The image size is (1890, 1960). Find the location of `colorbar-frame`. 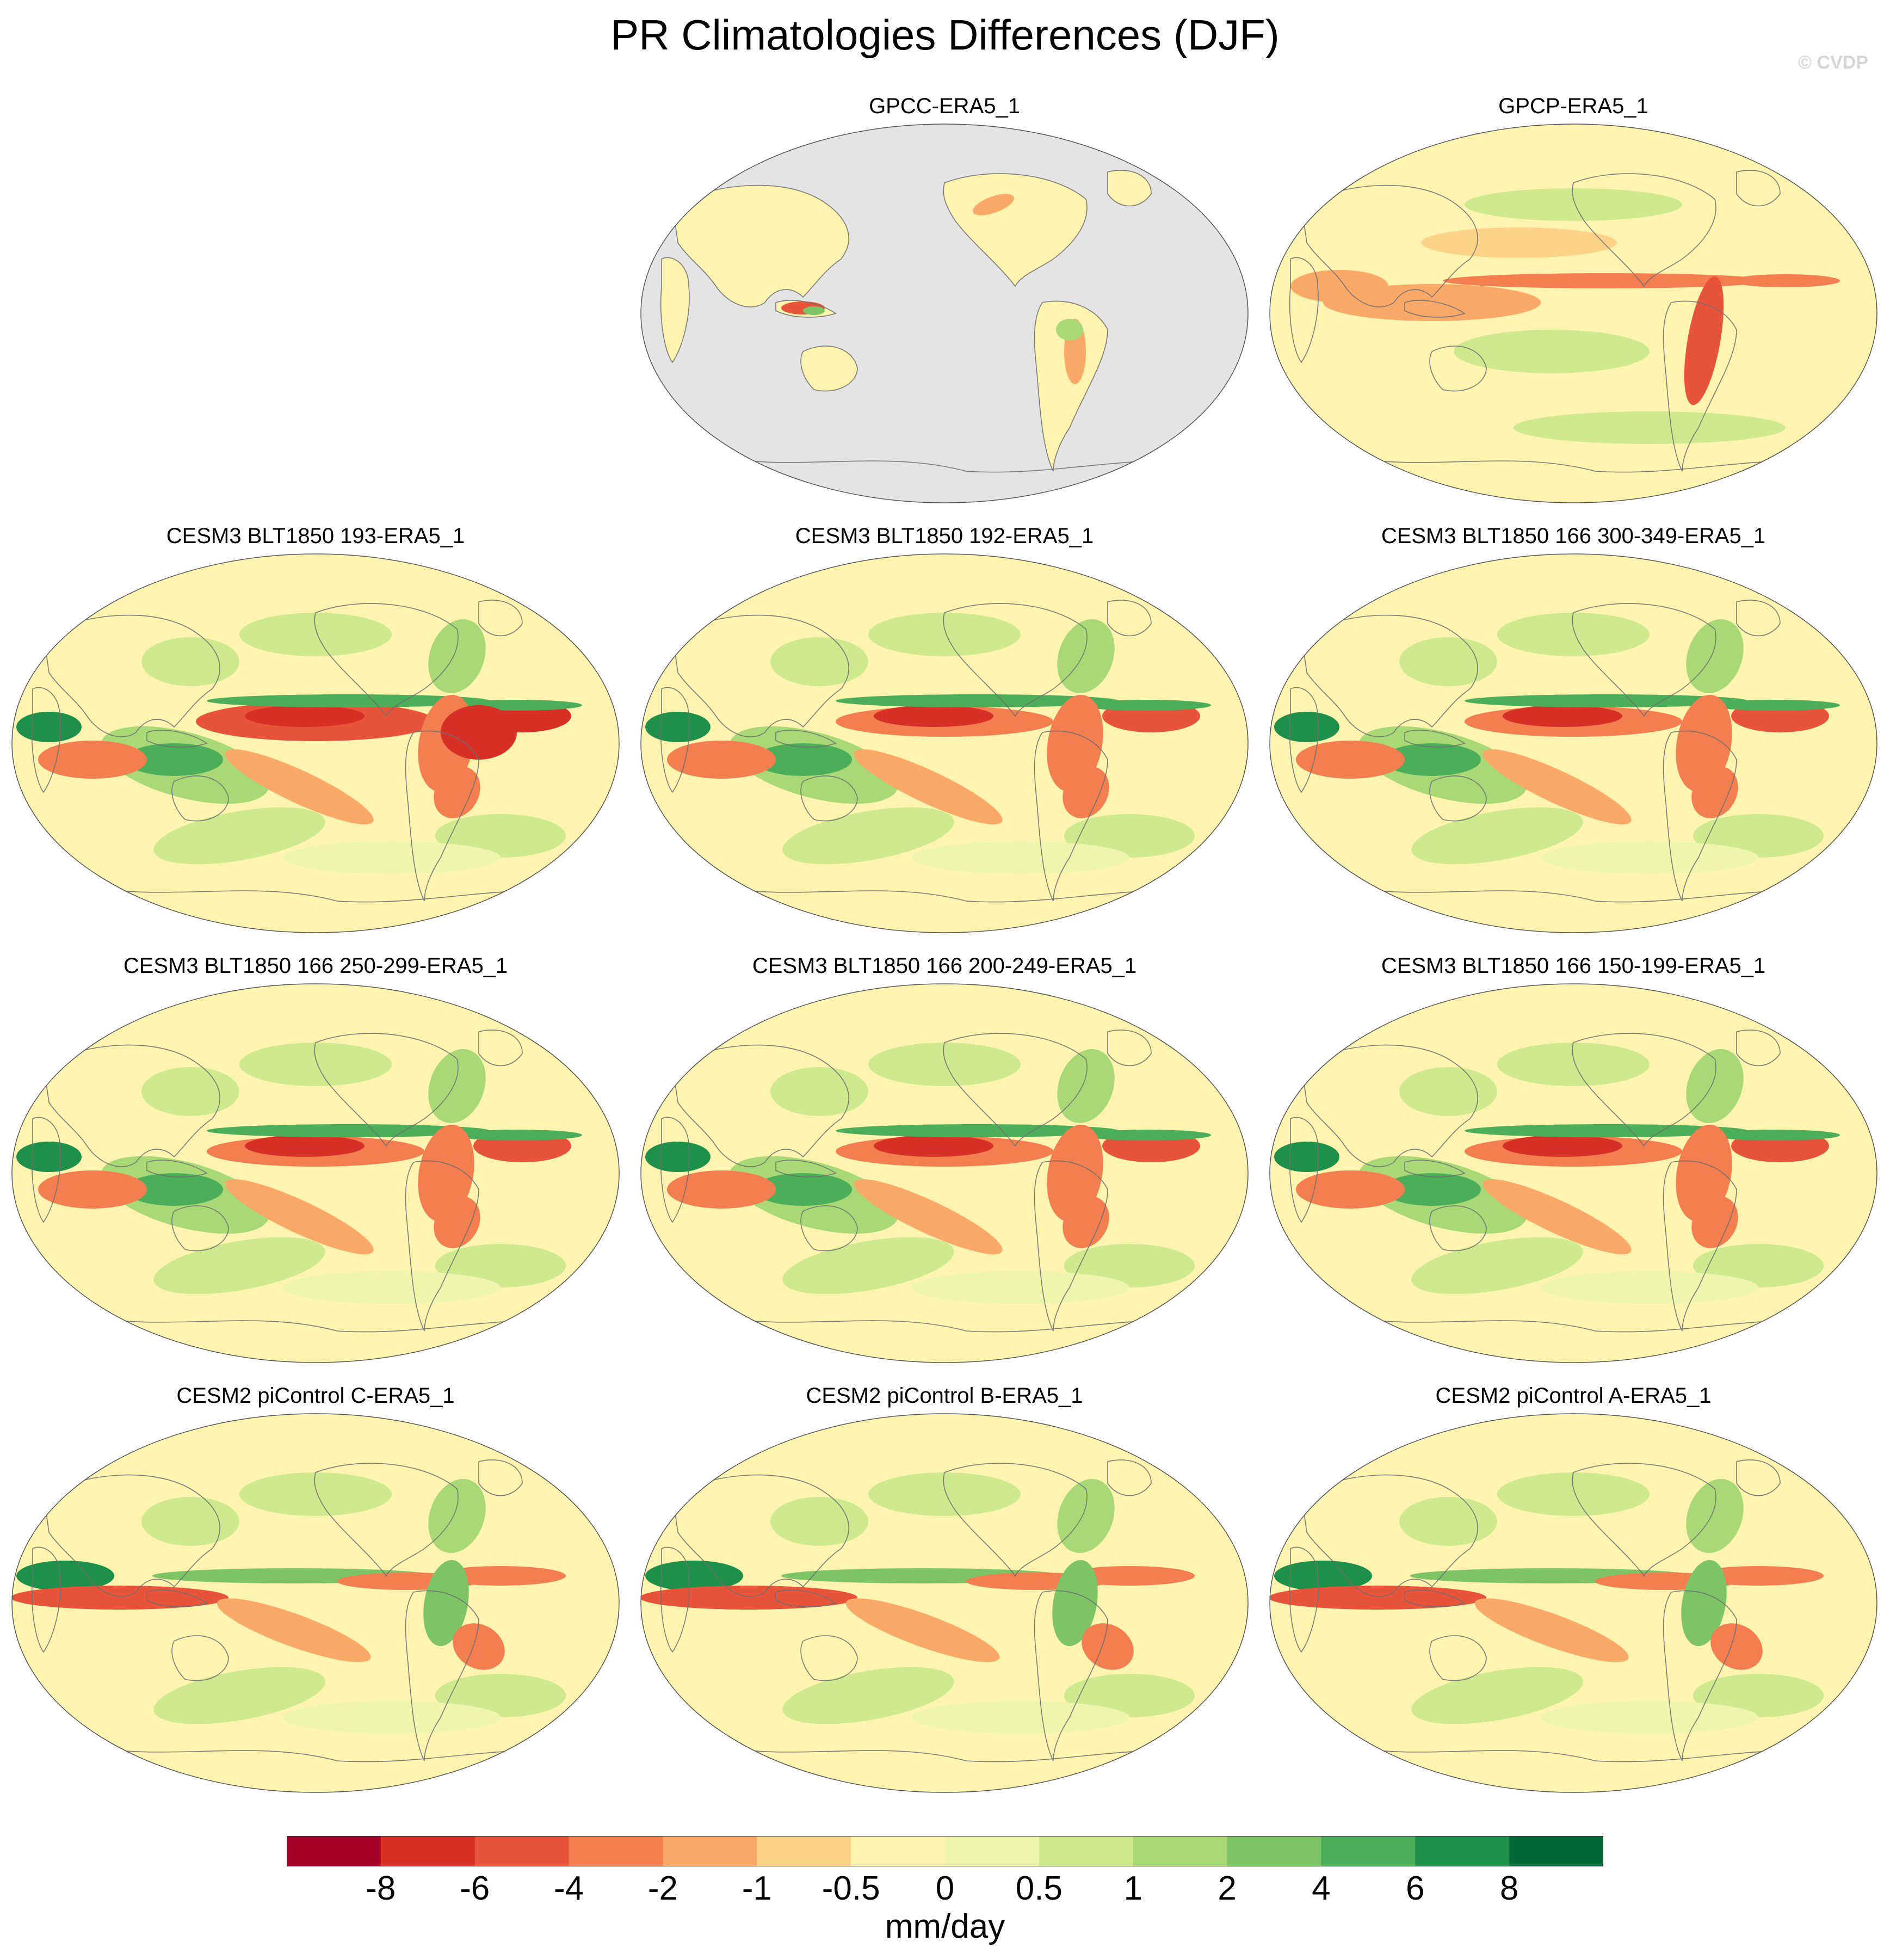

colorbar-frame is located at coordinates (945, 1851).